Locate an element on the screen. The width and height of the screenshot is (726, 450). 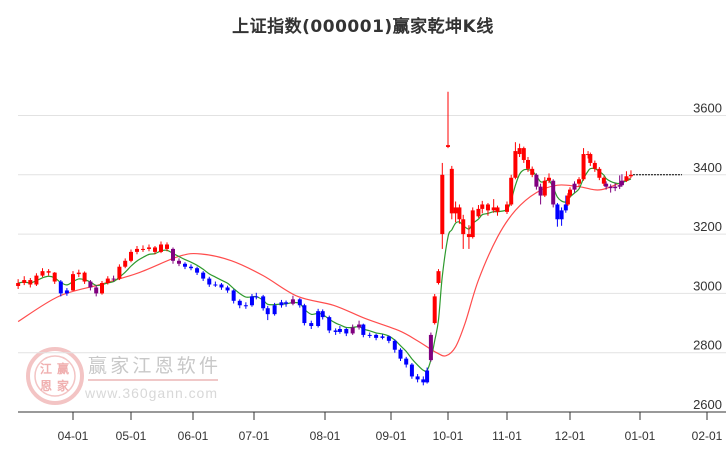
x-tick-label: 10-01 is located at coordinates (448, 436).